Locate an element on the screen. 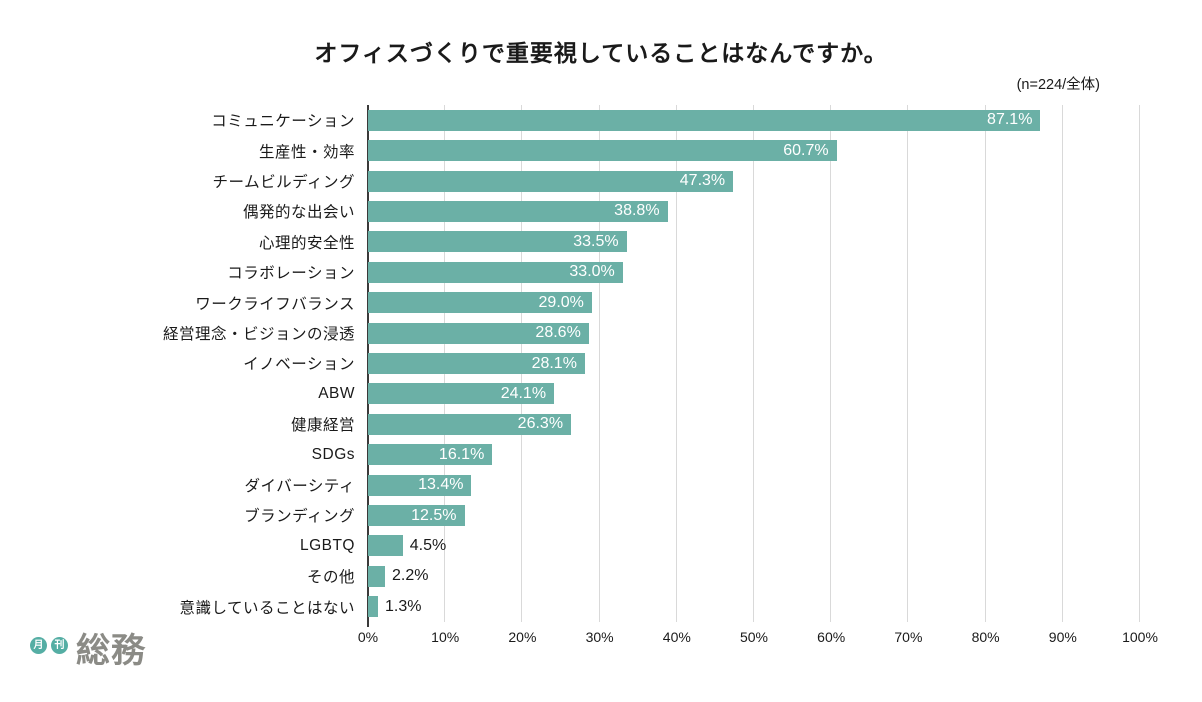 The image size is (1202, 702). value-label: 60.7% is located at coordinates (806, 150).